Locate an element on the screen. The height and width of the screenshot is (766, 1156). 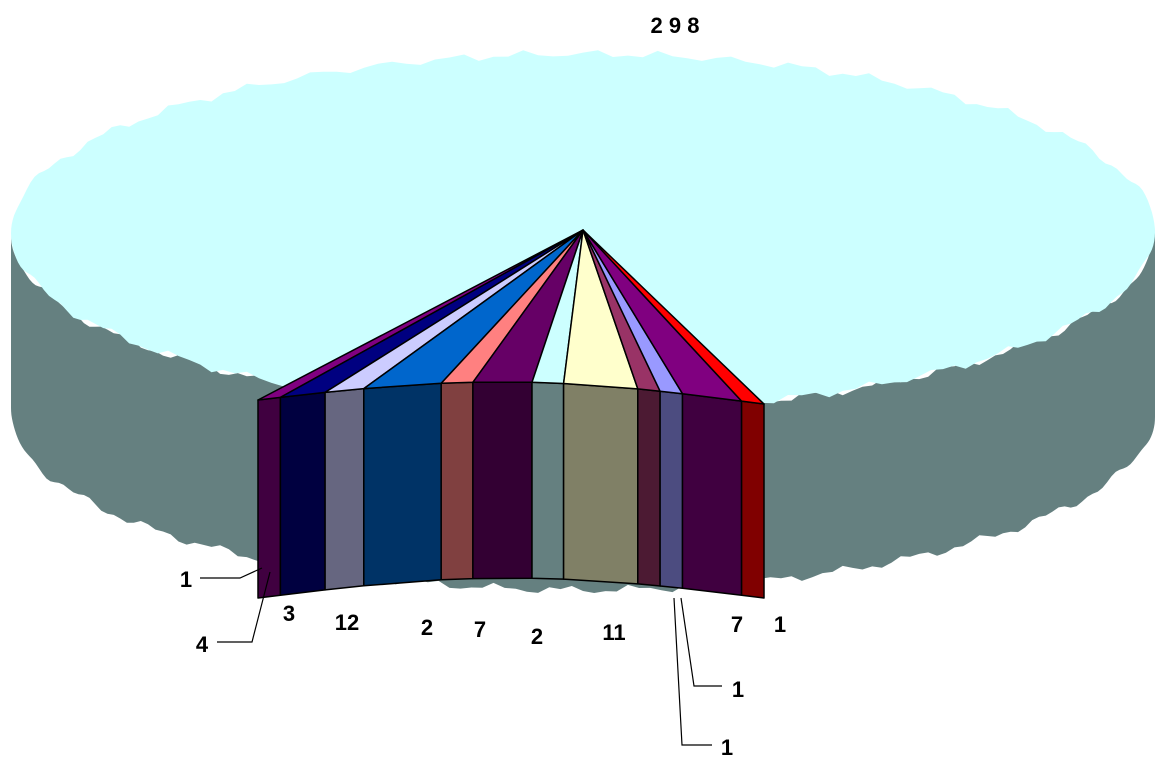
pie-slice-9-side is located at coordinates (649, 487).